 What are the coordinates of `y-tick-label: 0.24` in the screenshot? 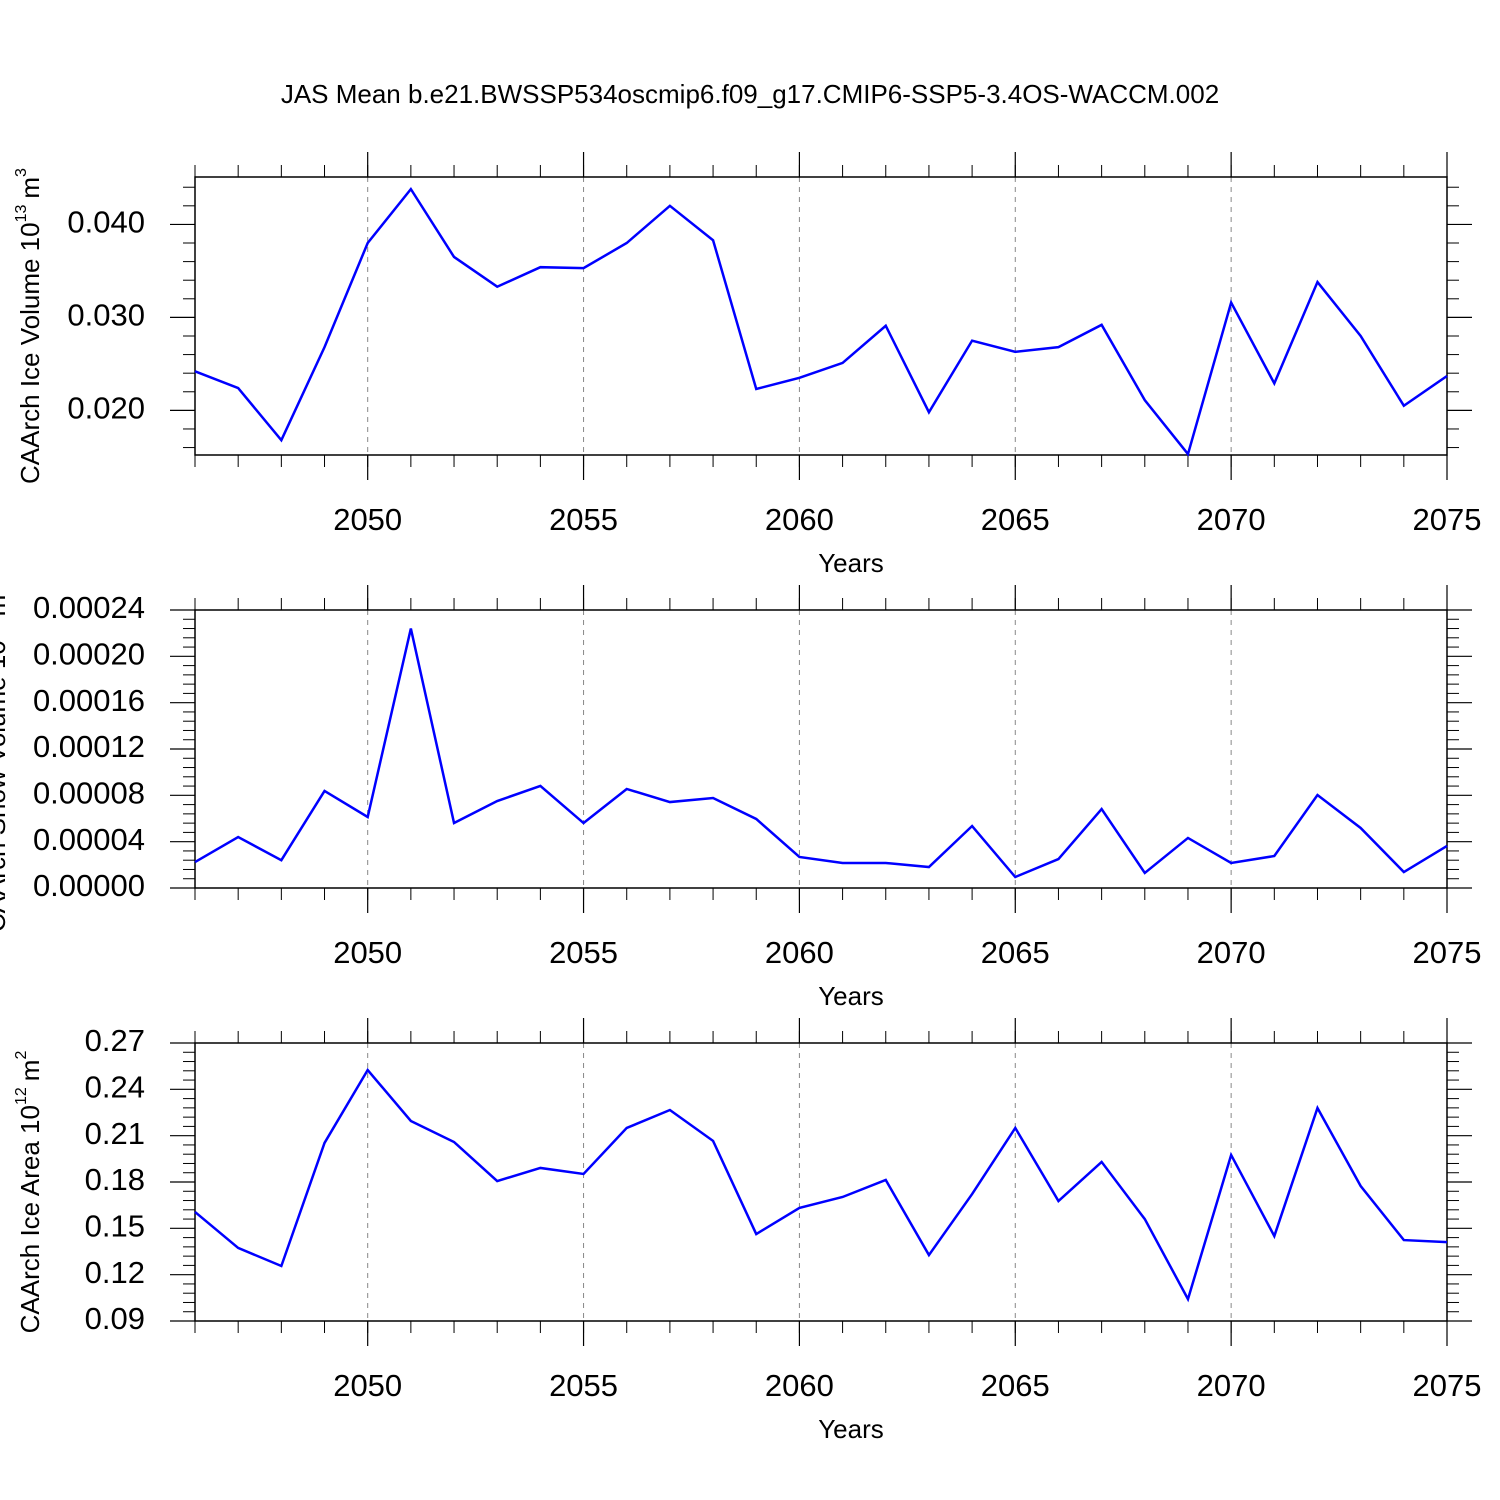 It's located at (115, 1087).